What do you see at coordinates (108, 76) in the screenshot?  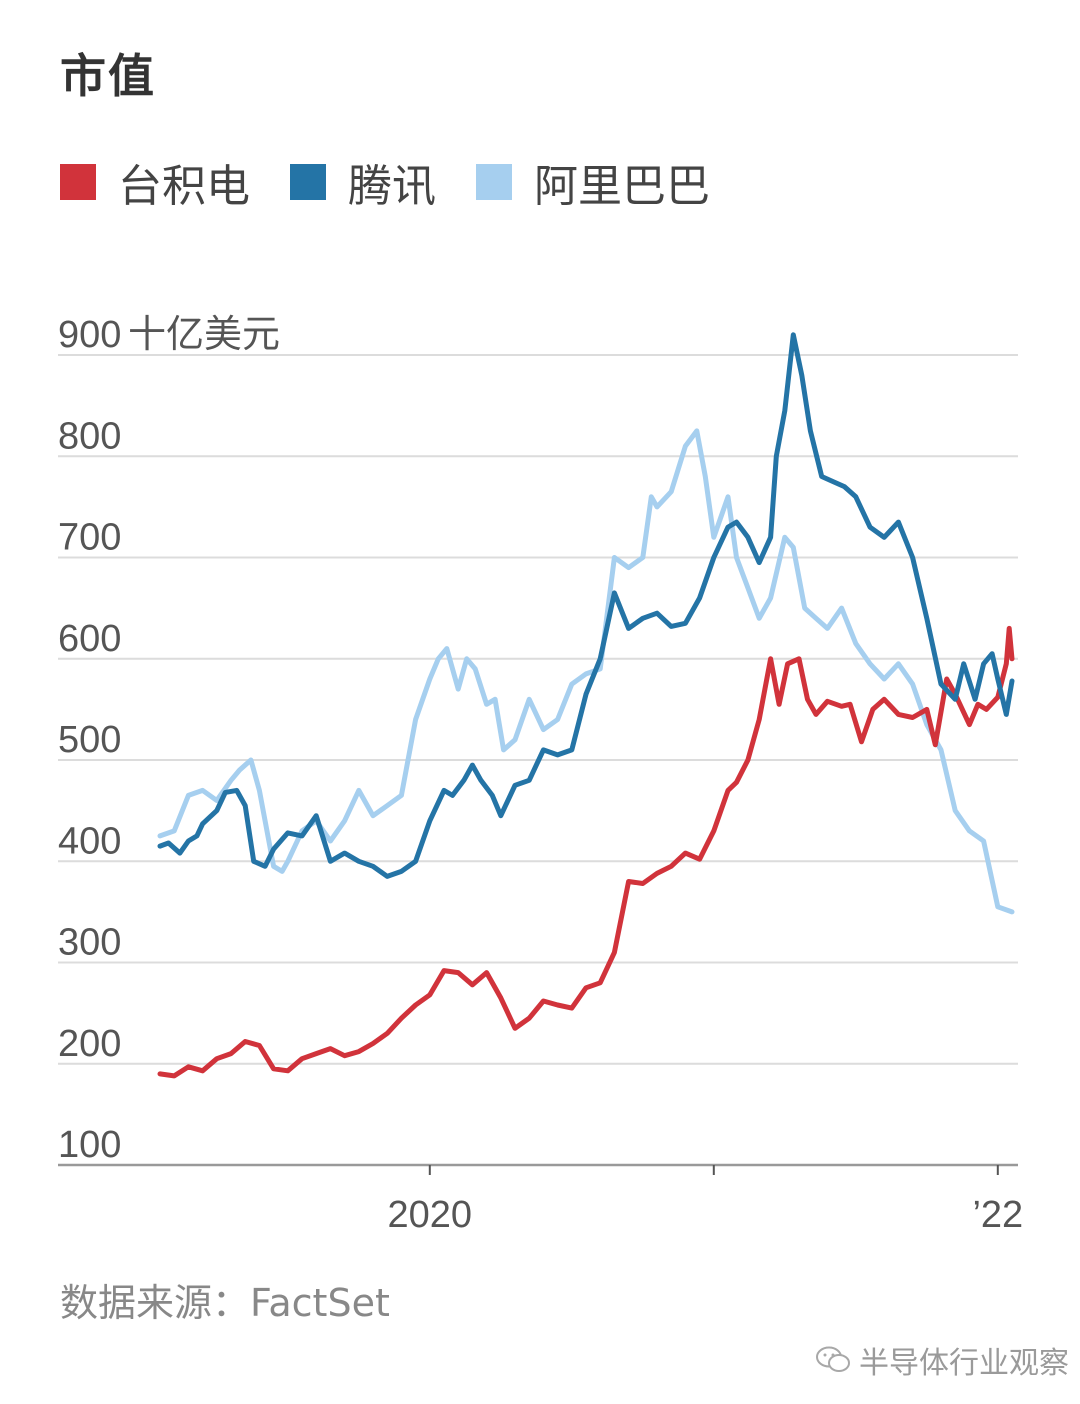 I see `chart-title: 市值` at bounding box center [108, 76].